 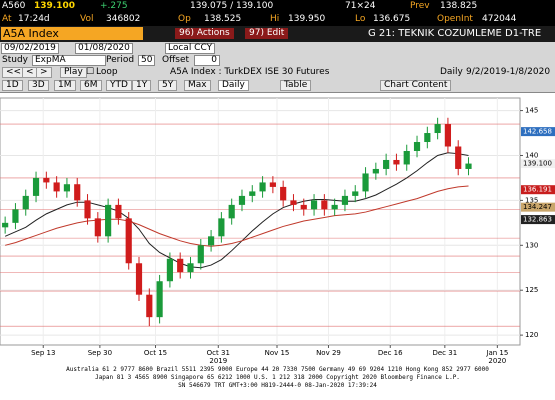 What do you see at coordinates (459, 6) in the screenshot?
I see `prev: 138.825` at bounding box center [459, 6].